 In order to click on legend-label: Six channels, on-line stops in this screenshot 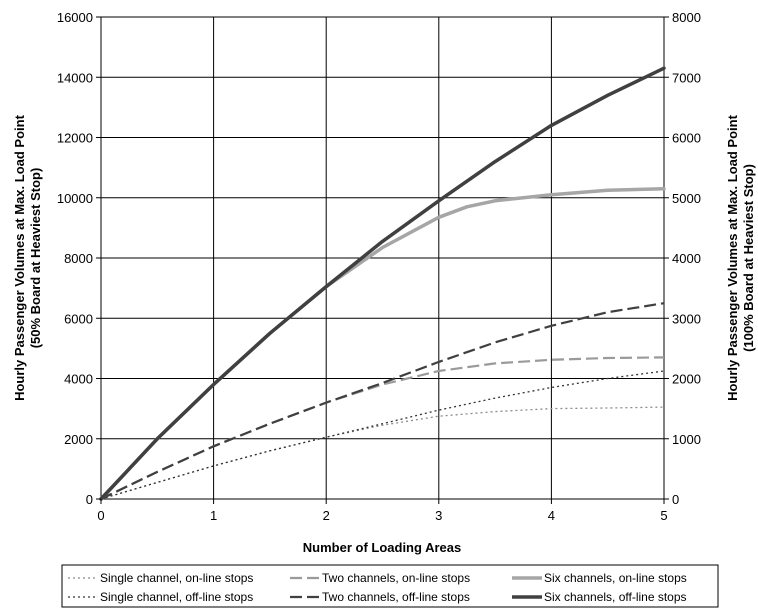, I will do `click(615, 578)`.